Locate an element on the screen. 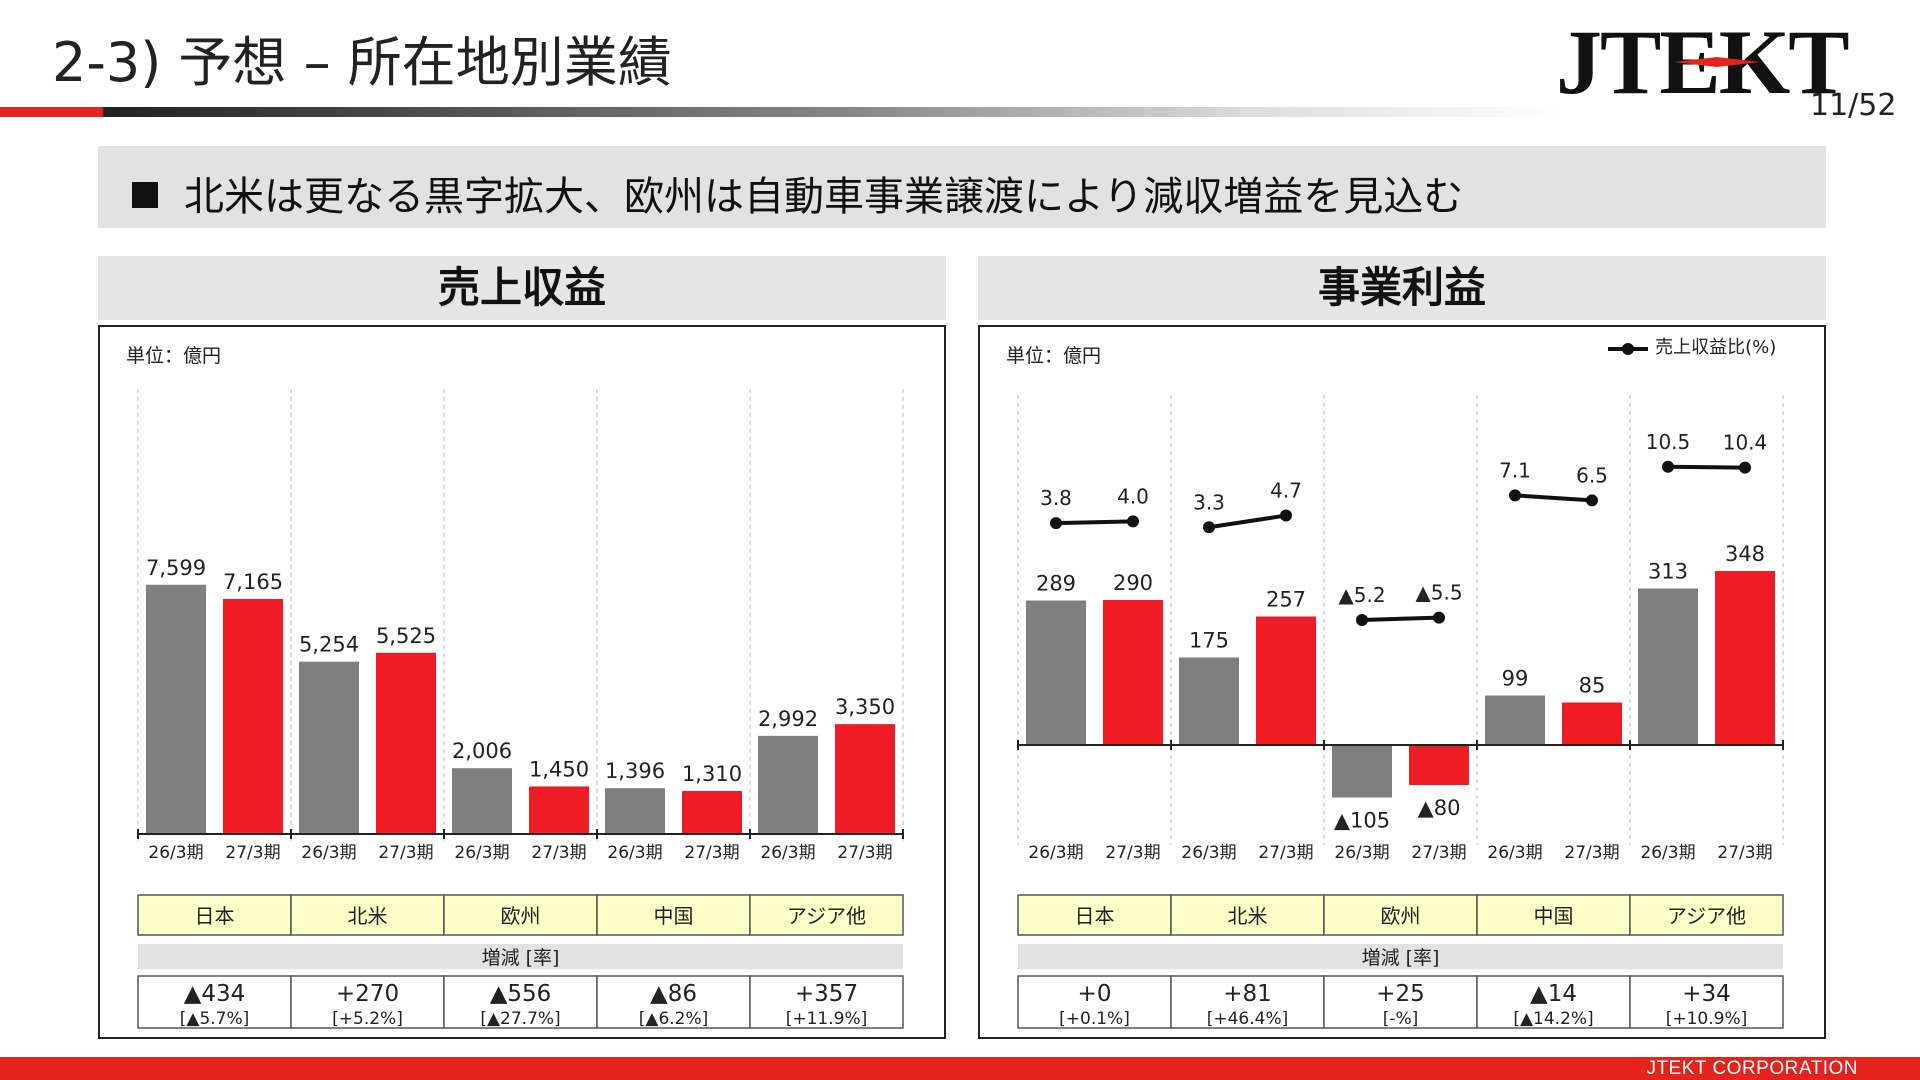 This screenshot has height=1080, width=1920. change-rate: [-%] is located at coordinates (1401, 1019).